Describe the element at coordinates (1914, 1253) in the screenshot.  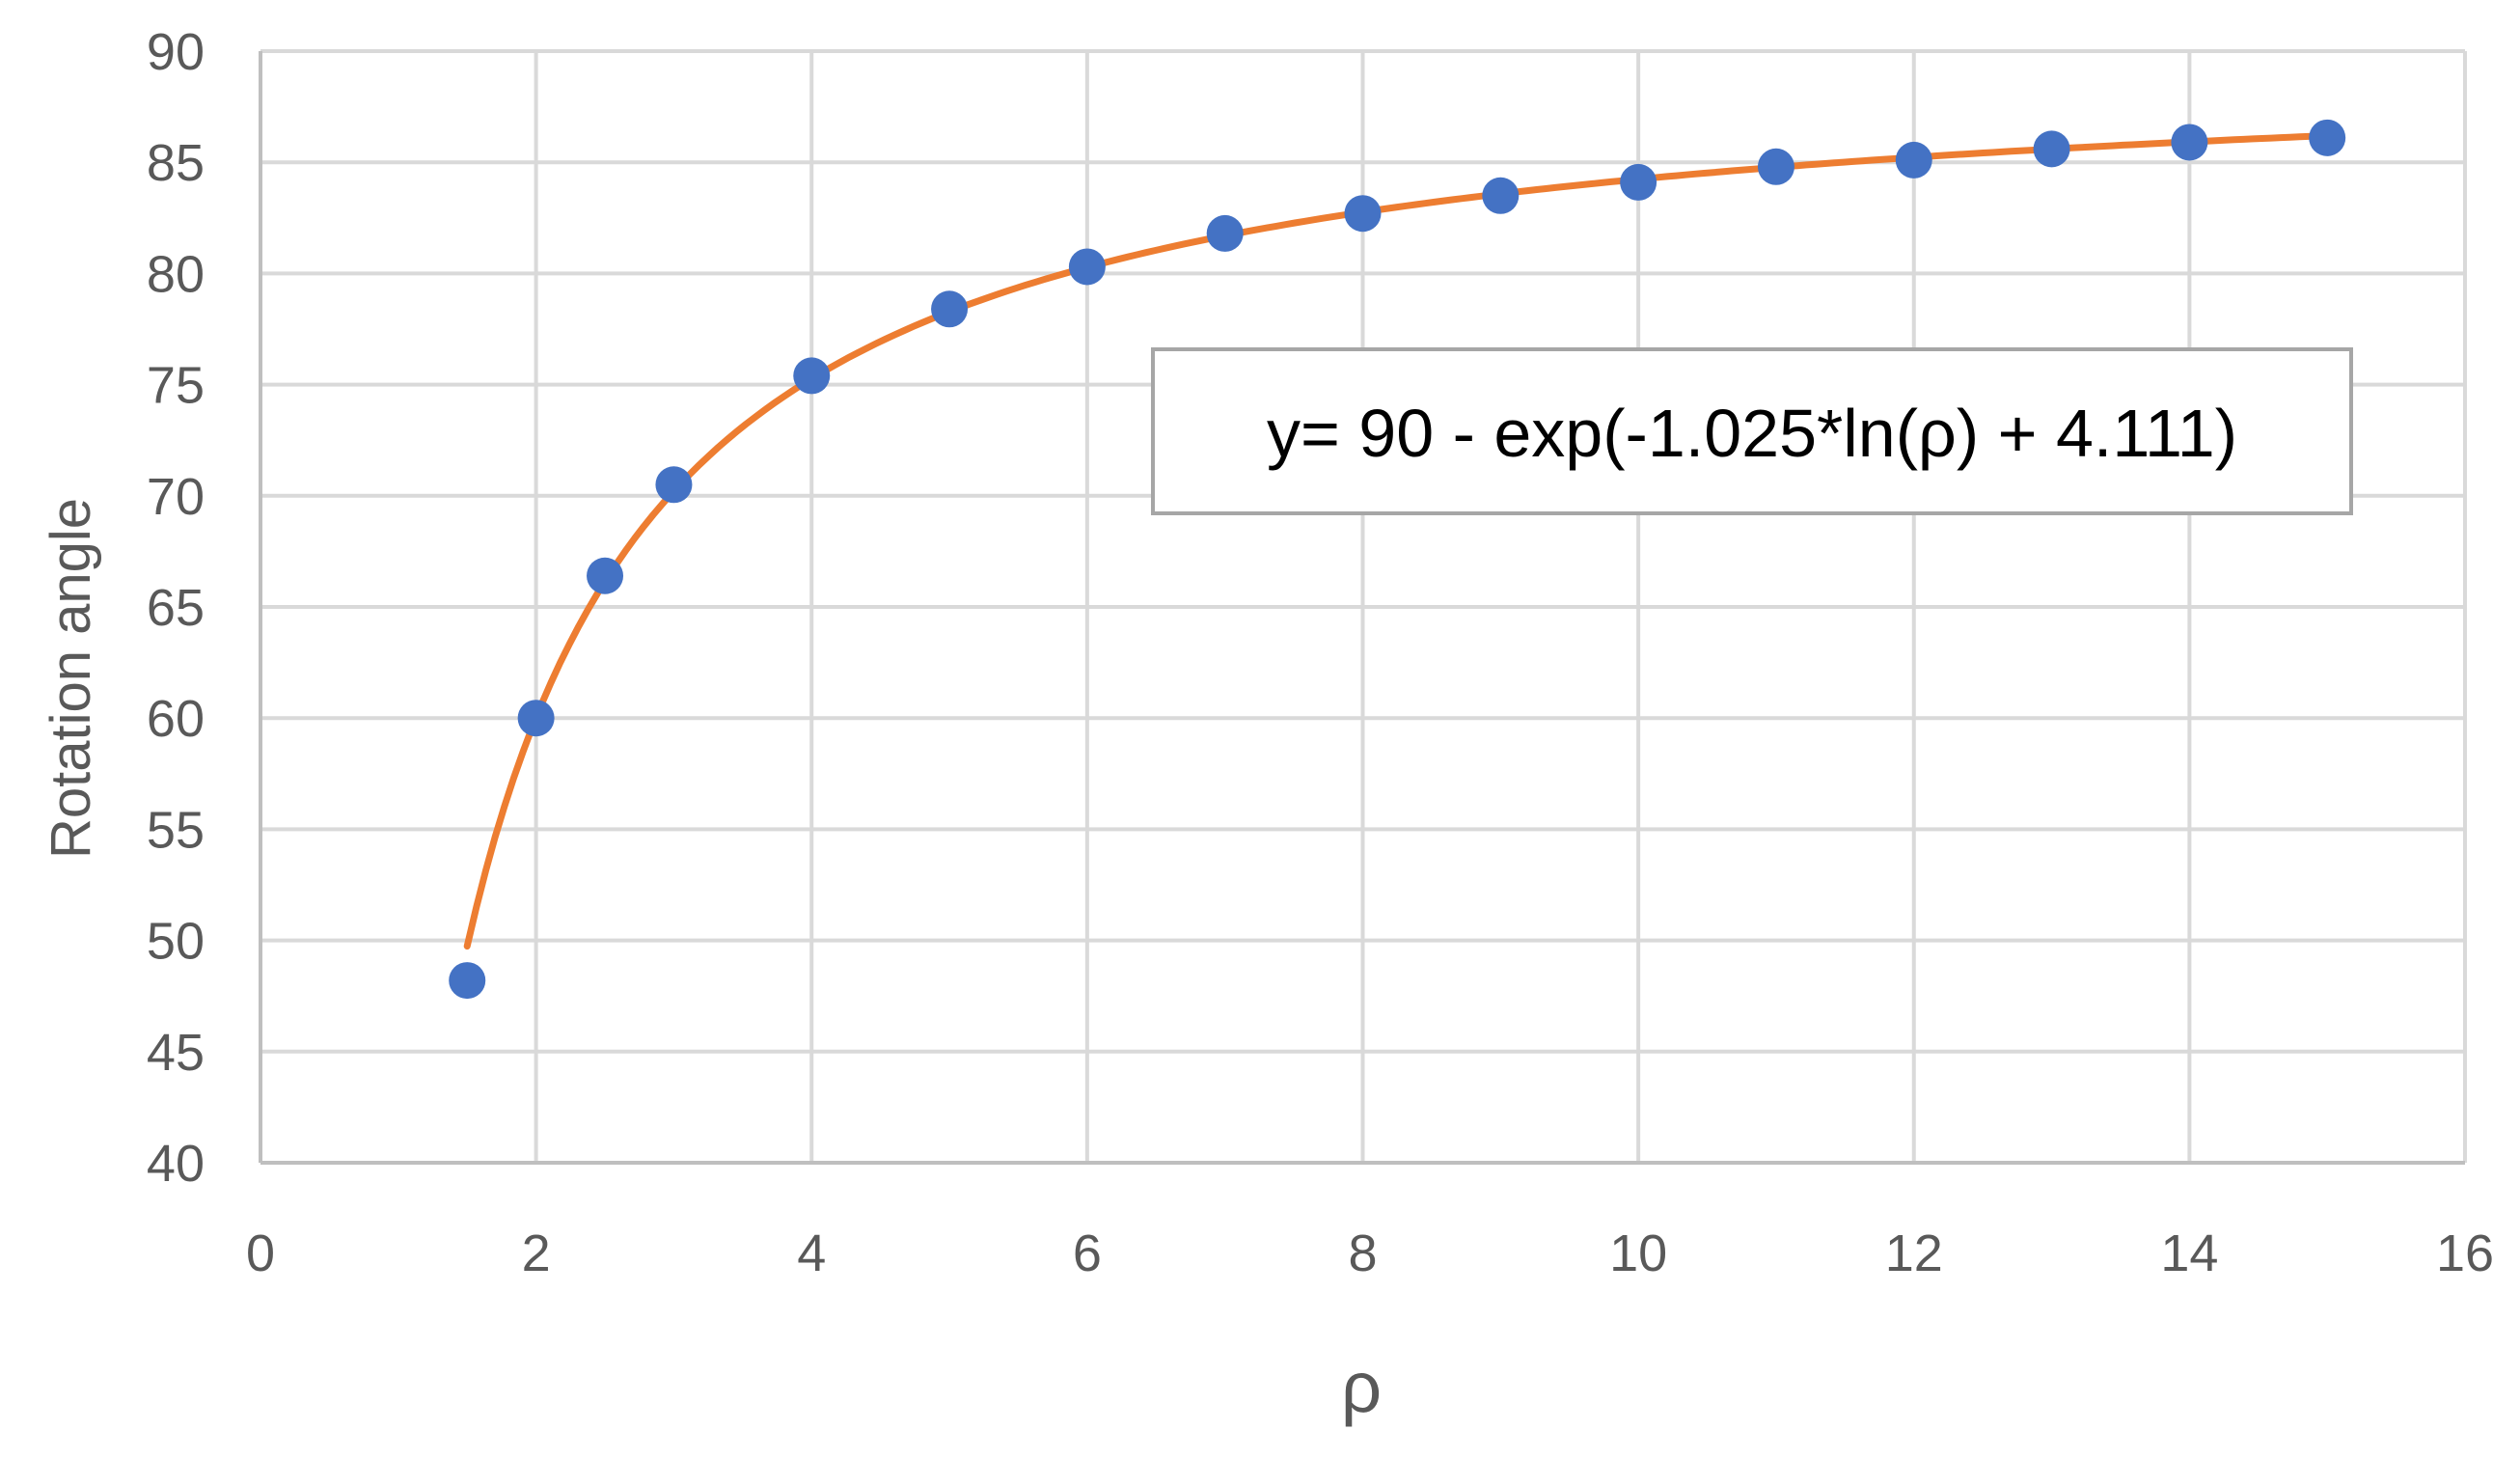
I see `x-tick-label: 12` at that location.